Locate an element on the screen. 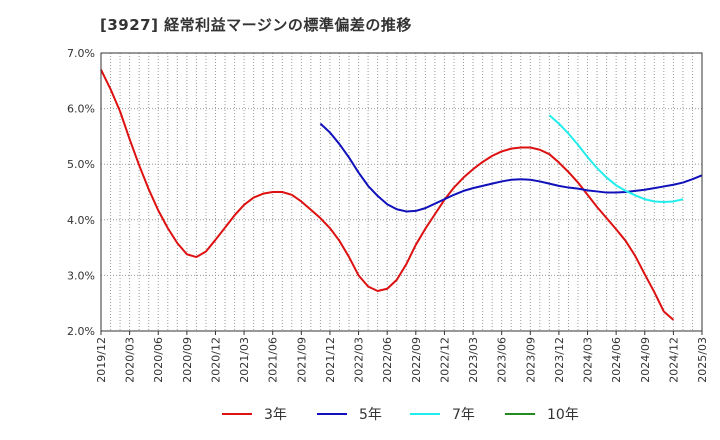 This screenshot has height=440, width=720. x-tick-label: 2024/03 is located at coordinates (588, 360).